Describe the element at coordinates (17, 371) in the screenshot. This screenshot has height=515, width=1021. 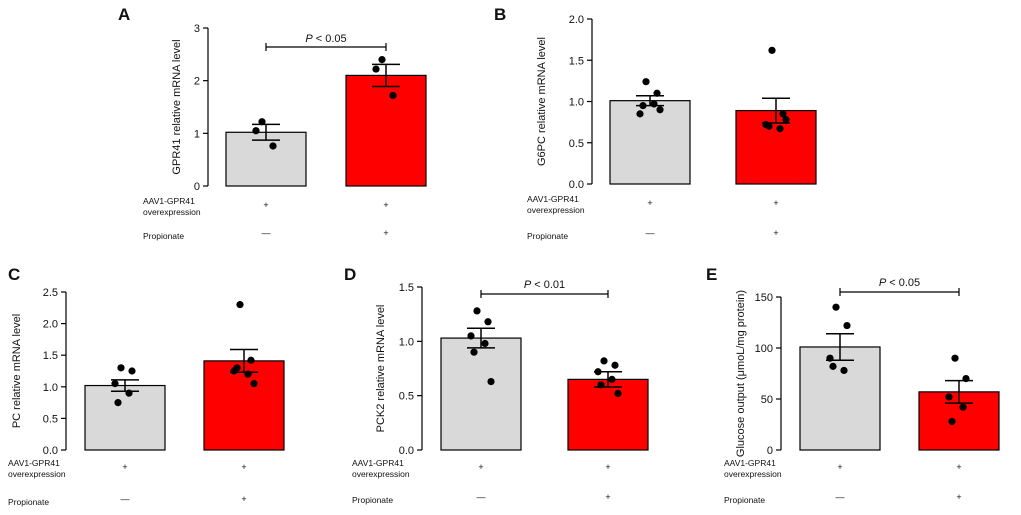
I see `y-axis-label: PC relative mRNA level` at that location.